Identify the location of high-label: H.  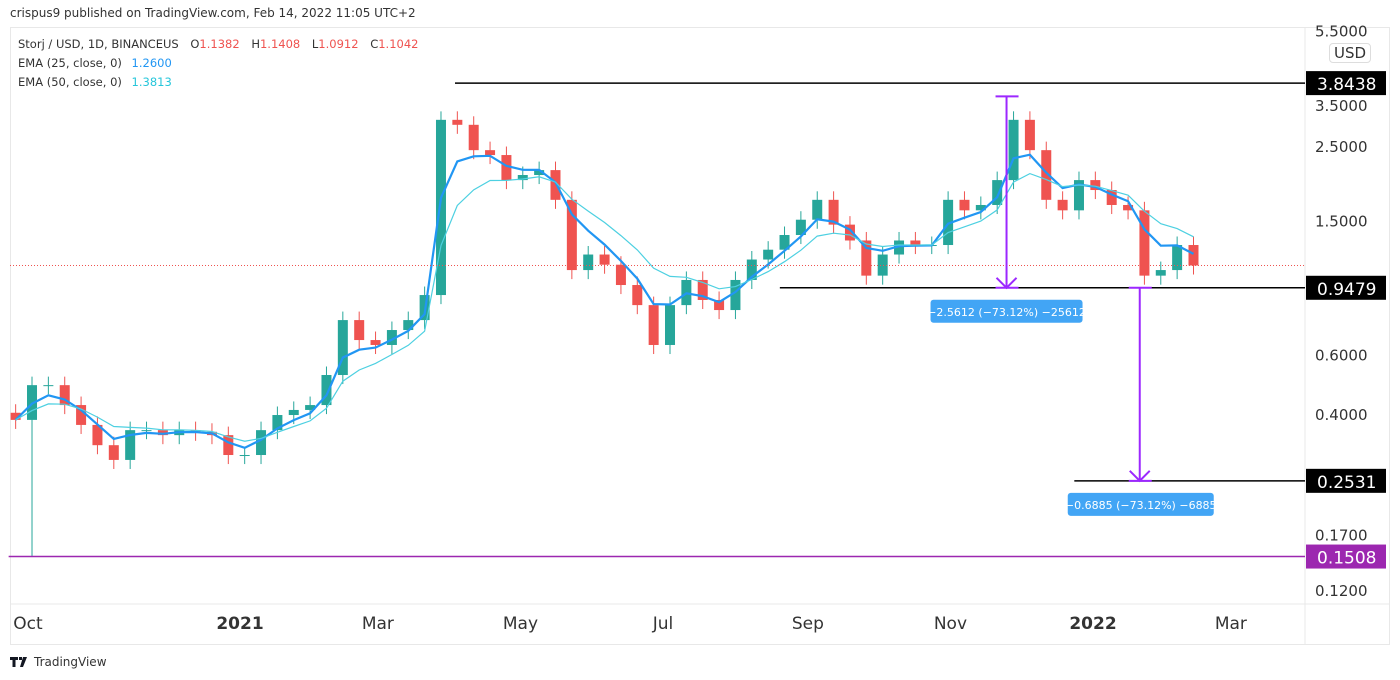
(255, 44).